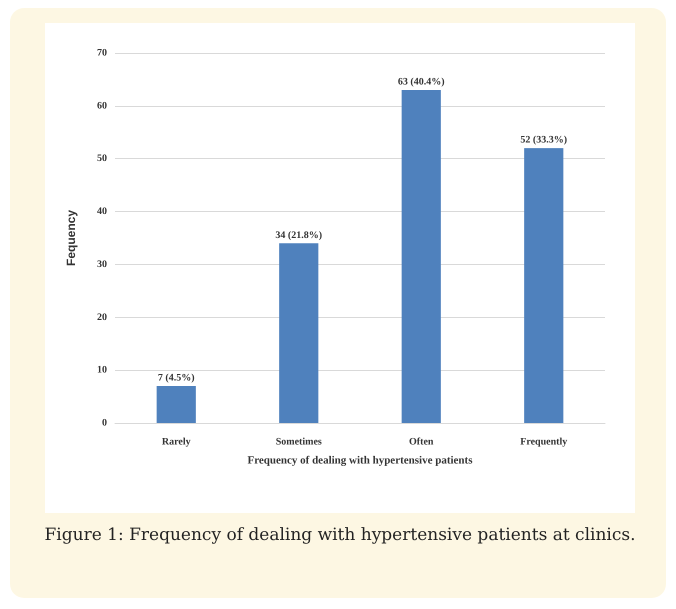 This screenshot has height=609, width=676. Describe the element at coordinates (102, 106) in the screenshot. I see `y-tick-label: 60` at that location.